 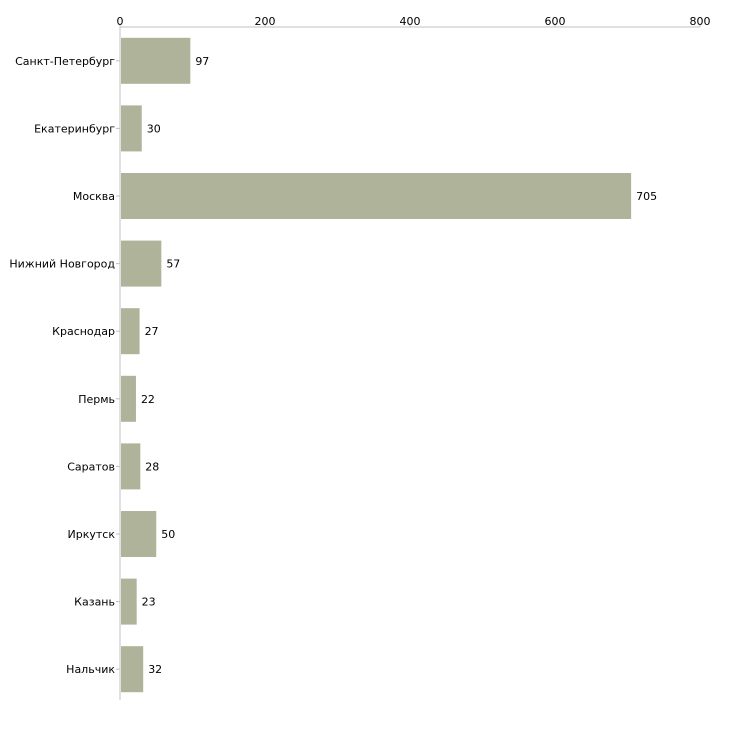 I want to click on value-label: 28, so click(x=152, y=466).